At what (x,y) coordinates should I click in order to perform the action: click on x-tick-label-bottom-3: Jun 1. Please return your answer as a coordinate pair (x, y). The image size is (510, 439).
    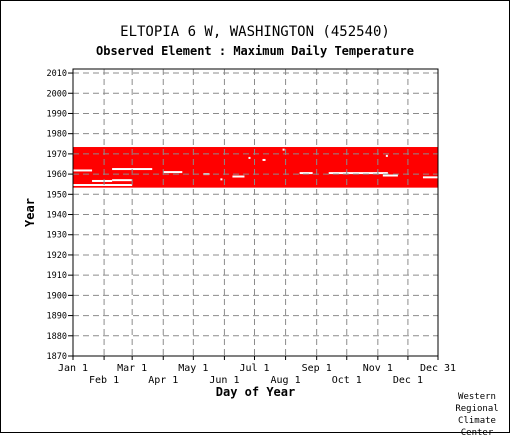
    Looking at the image, I should click on (224, 380).